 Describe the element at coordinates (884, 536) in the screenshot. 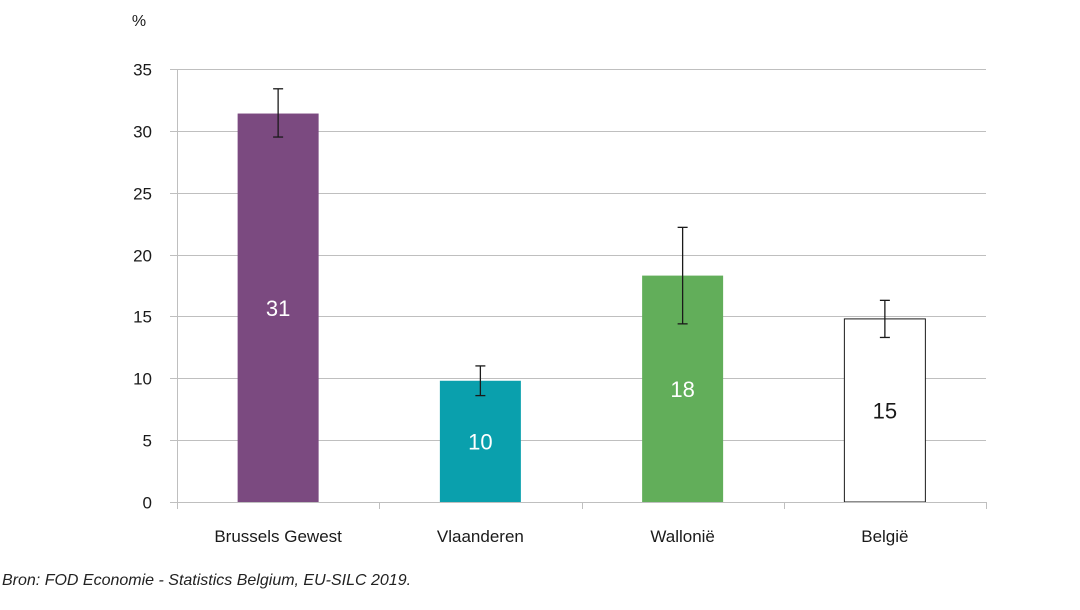

I see `x-category-label: België` at that location.